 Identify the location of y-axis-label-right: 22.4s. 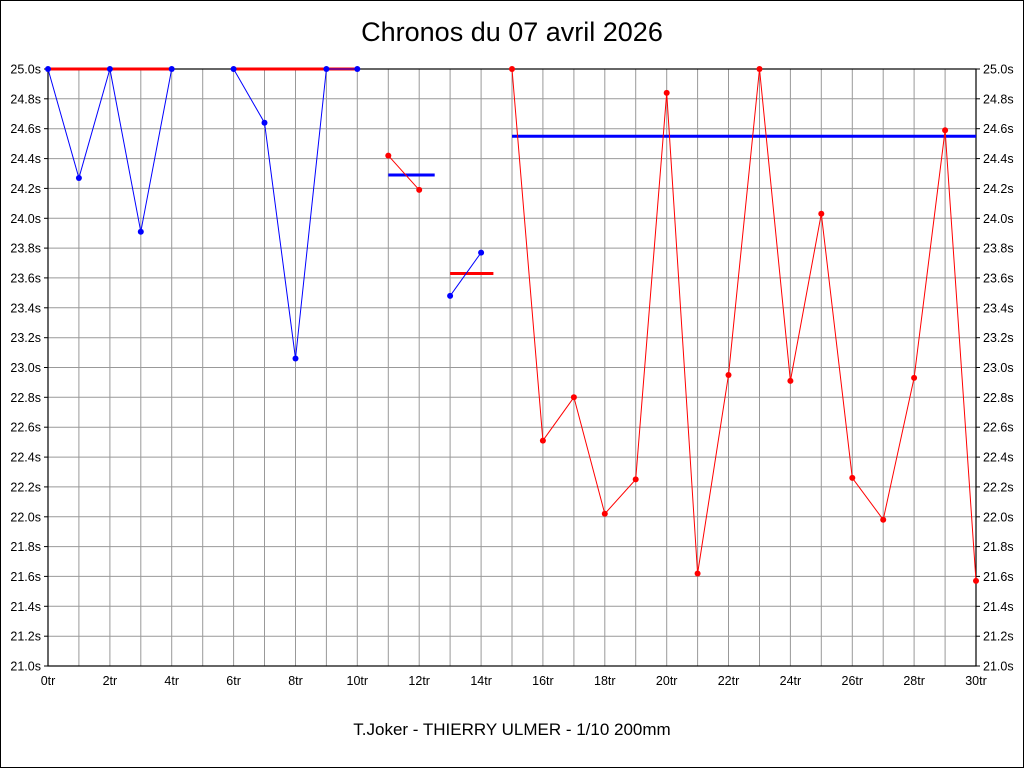
(998, 458).